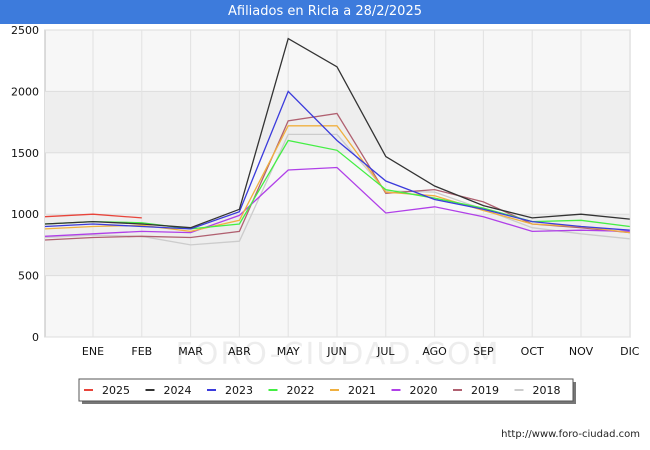 The width and height of the screenshot is (650, 450). Describe the element at coordinates (25, 91) in the screenshot. I see `y-tick-label: 2000` at that location.